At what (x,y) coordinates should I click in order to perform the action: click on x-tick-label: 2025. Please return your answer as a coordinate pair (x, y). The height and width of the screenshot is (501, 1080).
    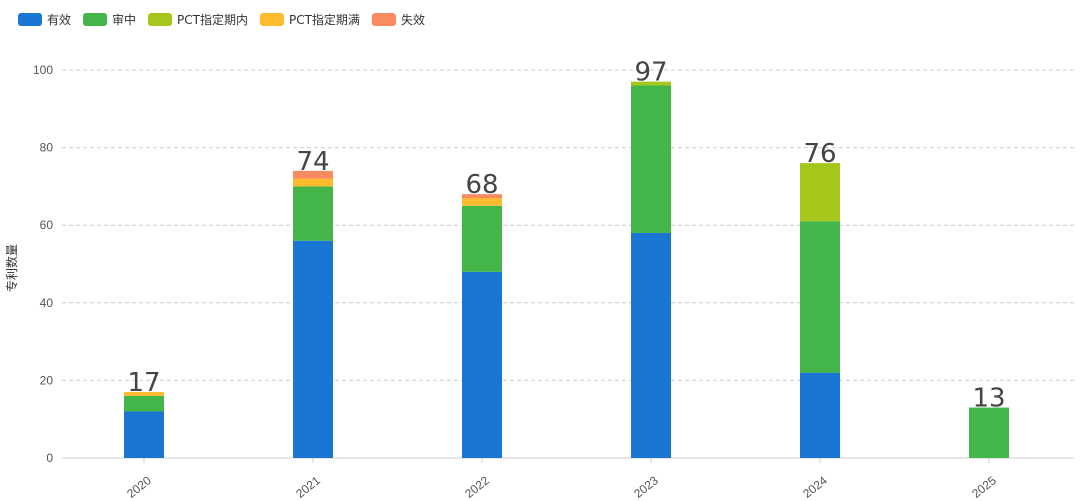
    Looking at the image, I should click on (984, 487).